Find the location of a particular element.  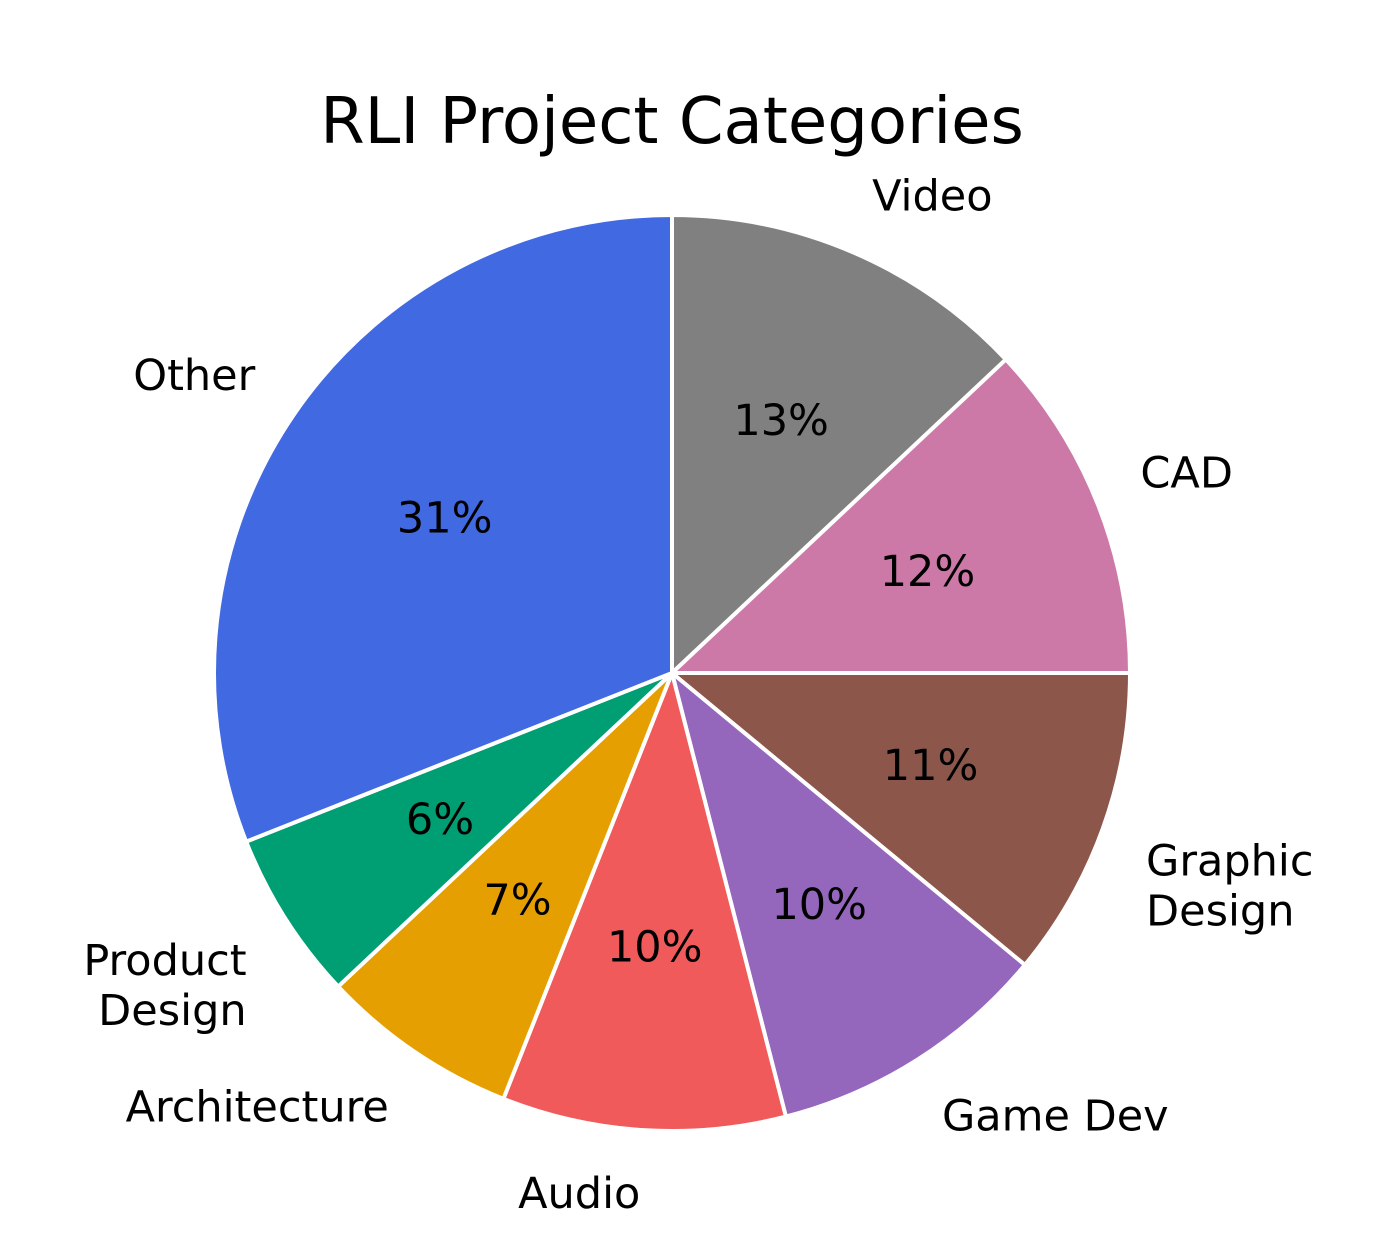

pie-slice-graphic-design is located at coordinates (901, 819).